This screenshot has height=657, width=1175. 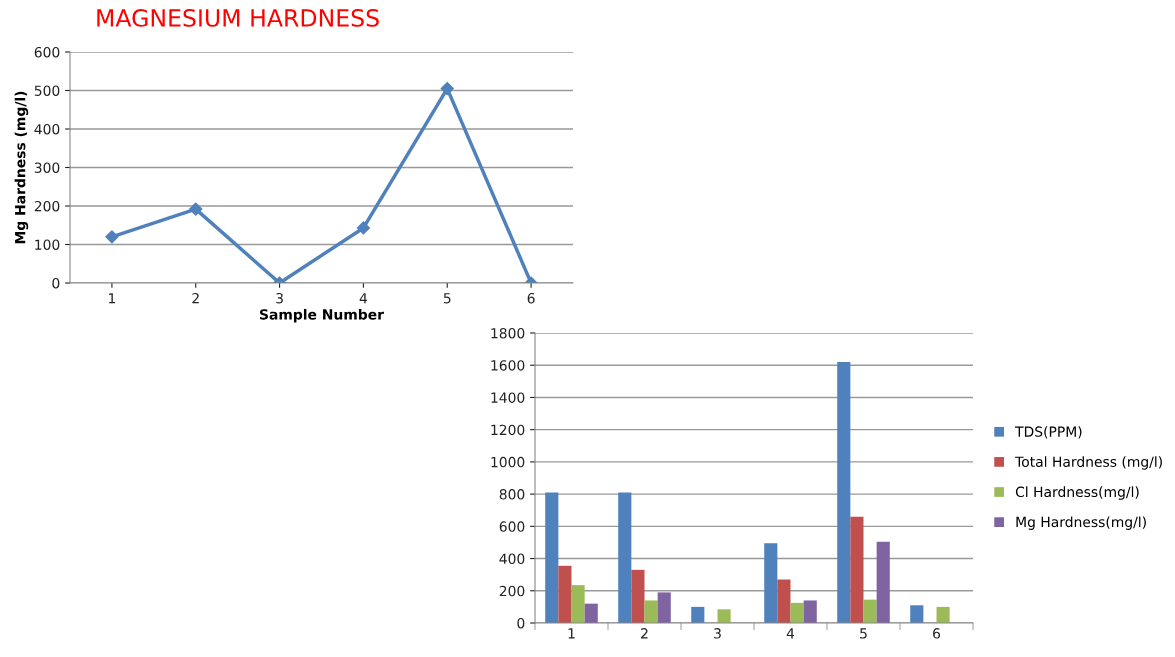 What do you see at coordinates (508, 430) in the screenshot?
I see `y-tick-label: 1200` at bounding box center [508, 430].